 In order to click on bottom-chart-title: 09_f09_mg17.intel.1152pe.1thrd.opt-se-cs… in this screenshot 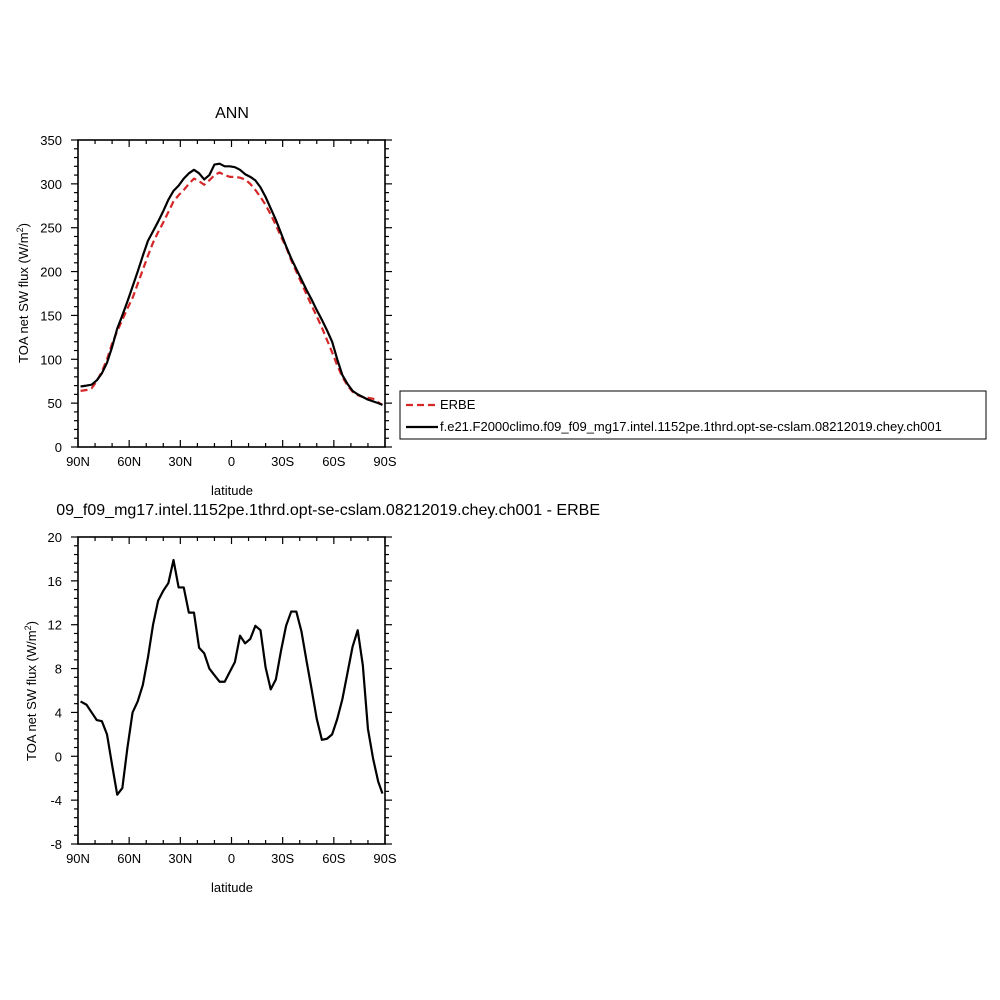, I will do `click(328, 510)`.